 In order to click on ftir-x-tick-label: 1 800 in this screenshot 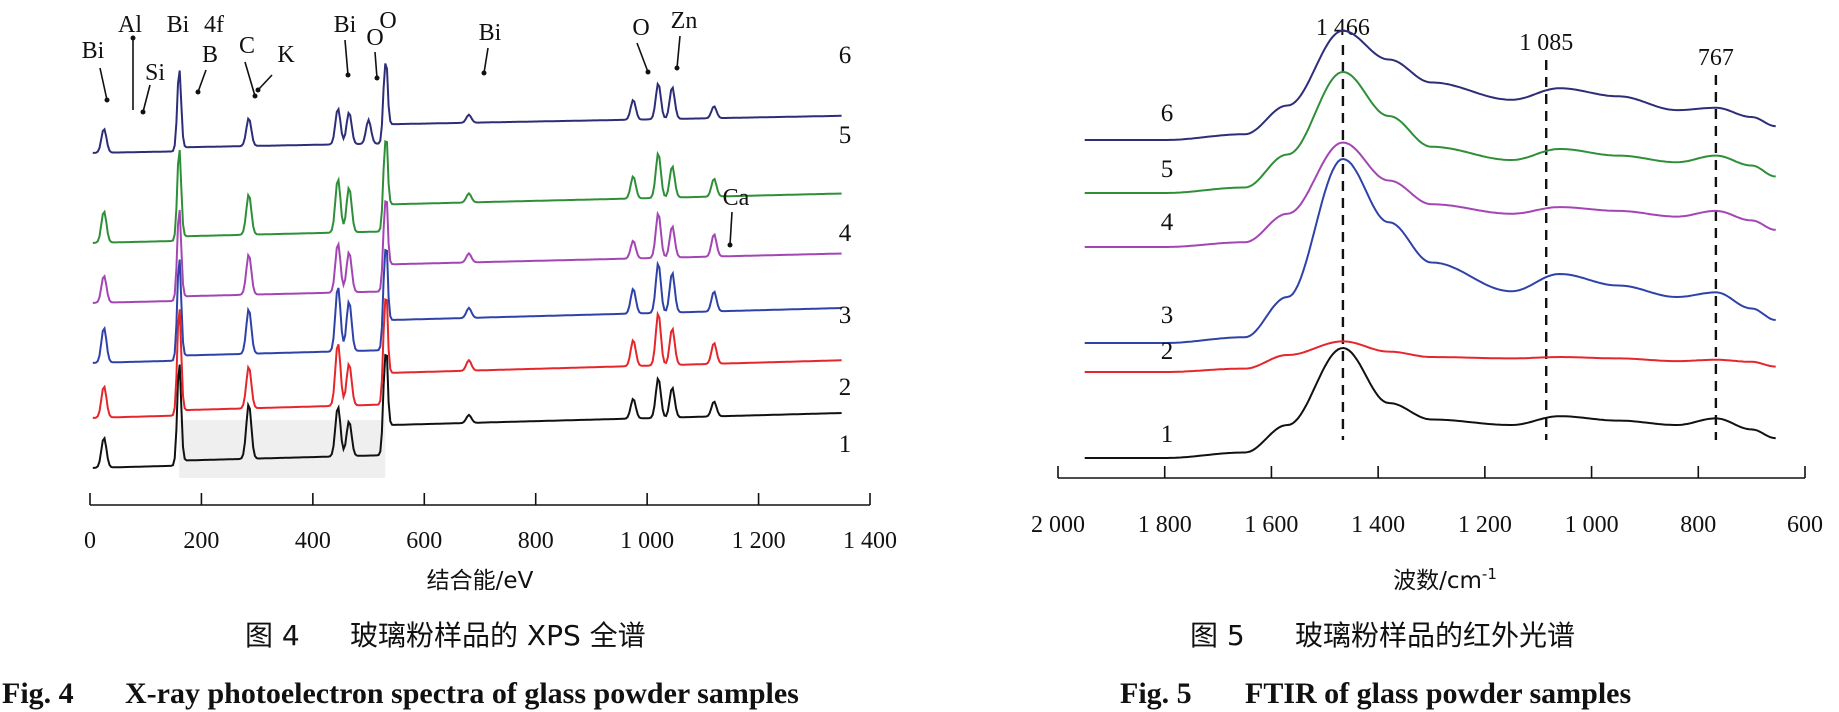, I will do `click(1165, 525)`.